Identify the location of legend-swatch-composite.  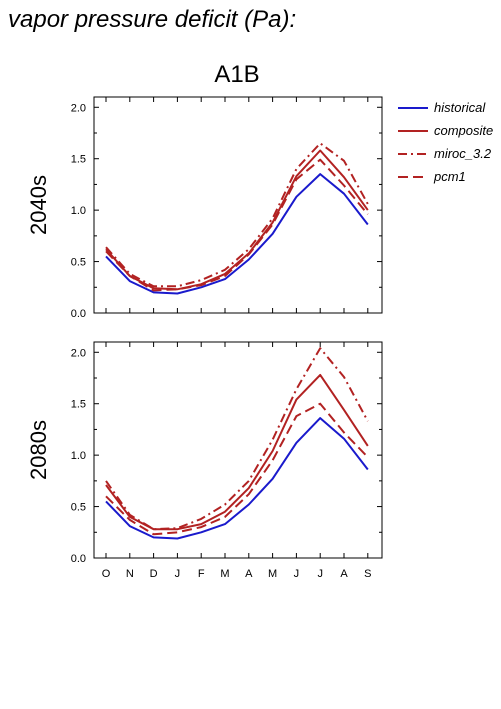
(413, 130).